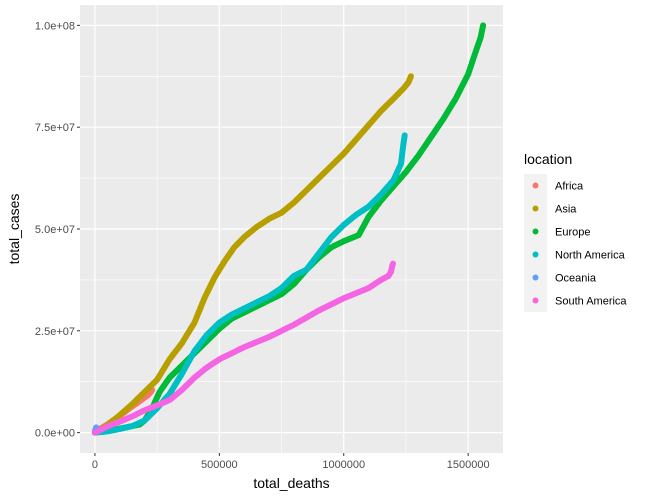  I want to click on y-tick-label: 1.0e+08, so click(55, 26).